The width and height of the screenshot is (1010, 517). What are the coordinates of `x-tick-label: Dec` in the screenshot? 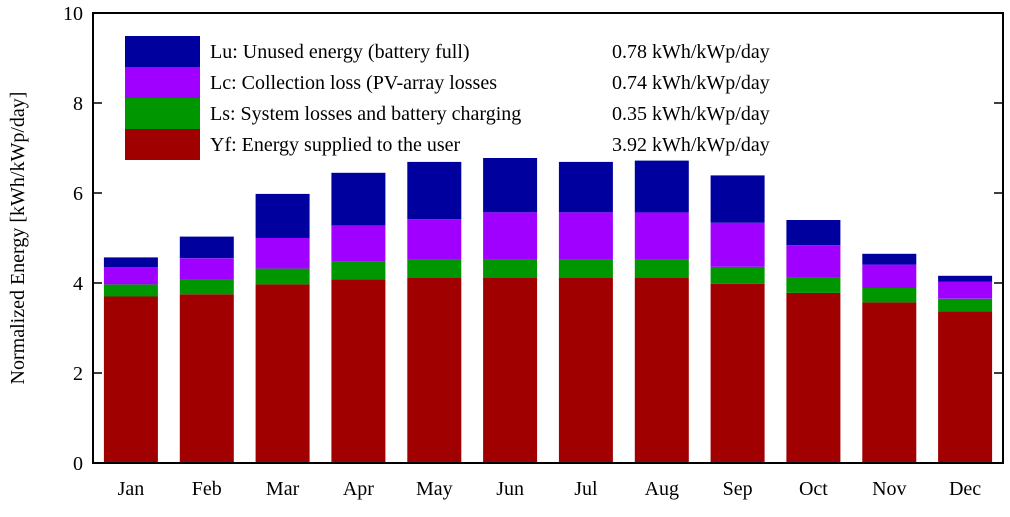 It's located at (965, 489).